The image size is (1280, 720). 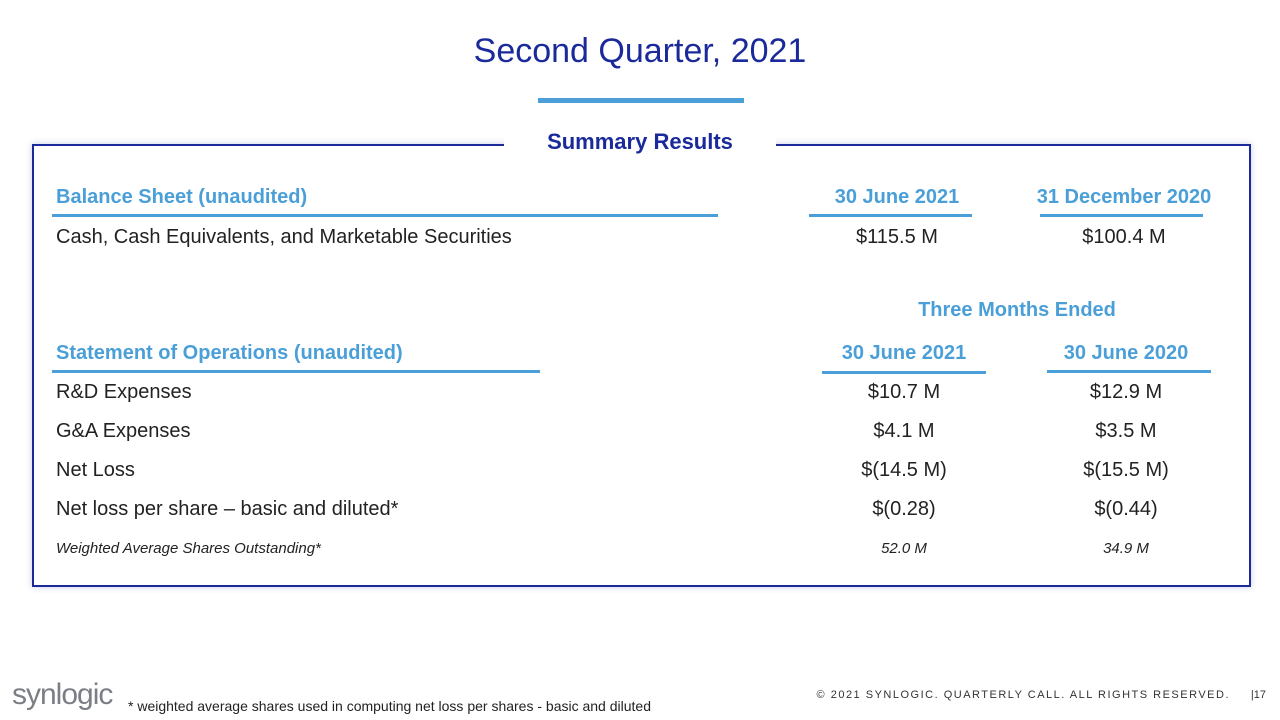 What do you see at coordinates (123, 431) in the screenshot?
I see `row-label: G&A Expenses` at bounding box center [123, 431].